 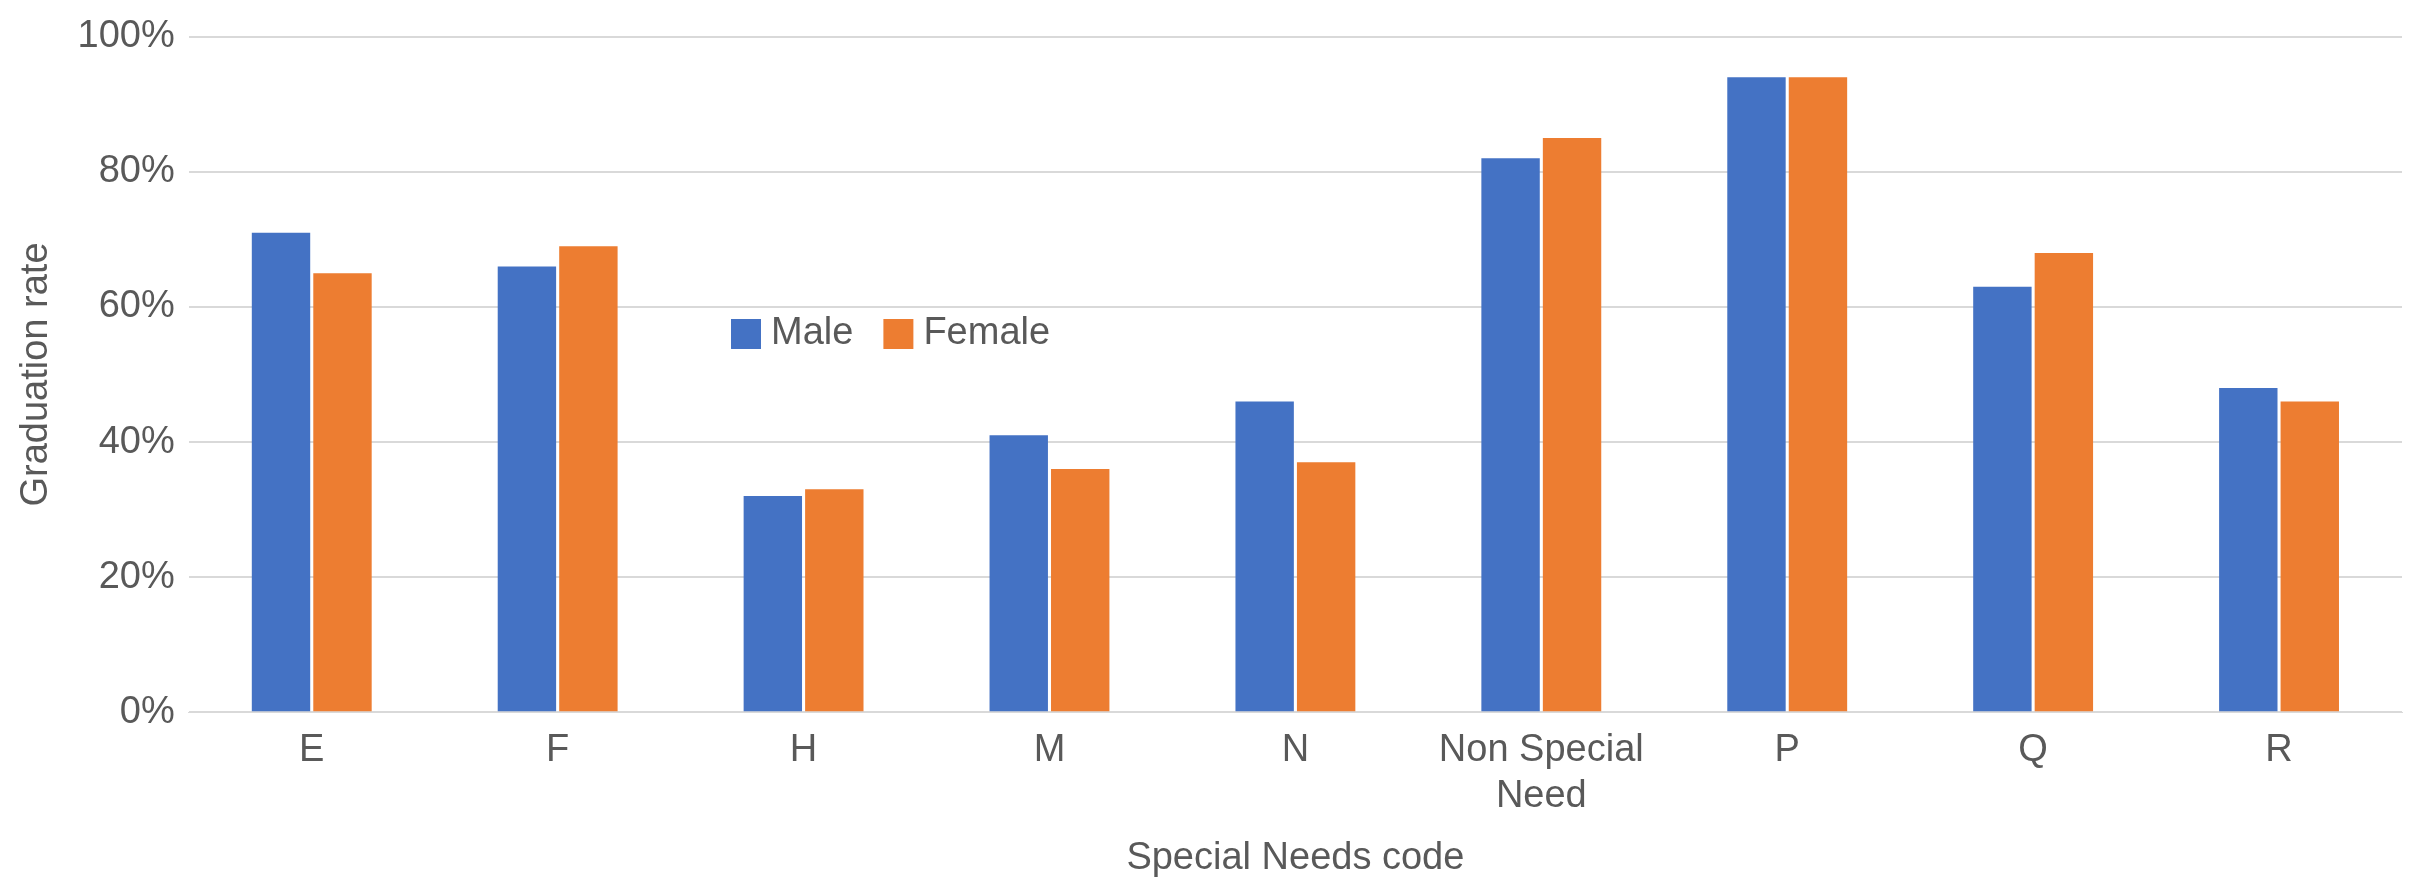 I want to click on y-tick-label: 100%, so click(x=126, y=34).